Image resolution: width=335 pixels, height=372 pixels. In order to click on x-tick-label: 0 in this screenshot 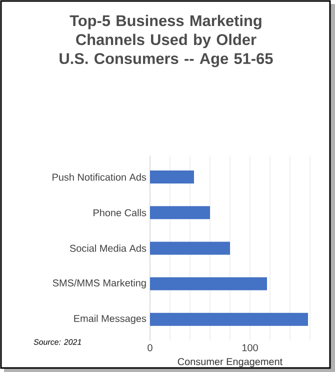, I will do `click(150, 348)`.